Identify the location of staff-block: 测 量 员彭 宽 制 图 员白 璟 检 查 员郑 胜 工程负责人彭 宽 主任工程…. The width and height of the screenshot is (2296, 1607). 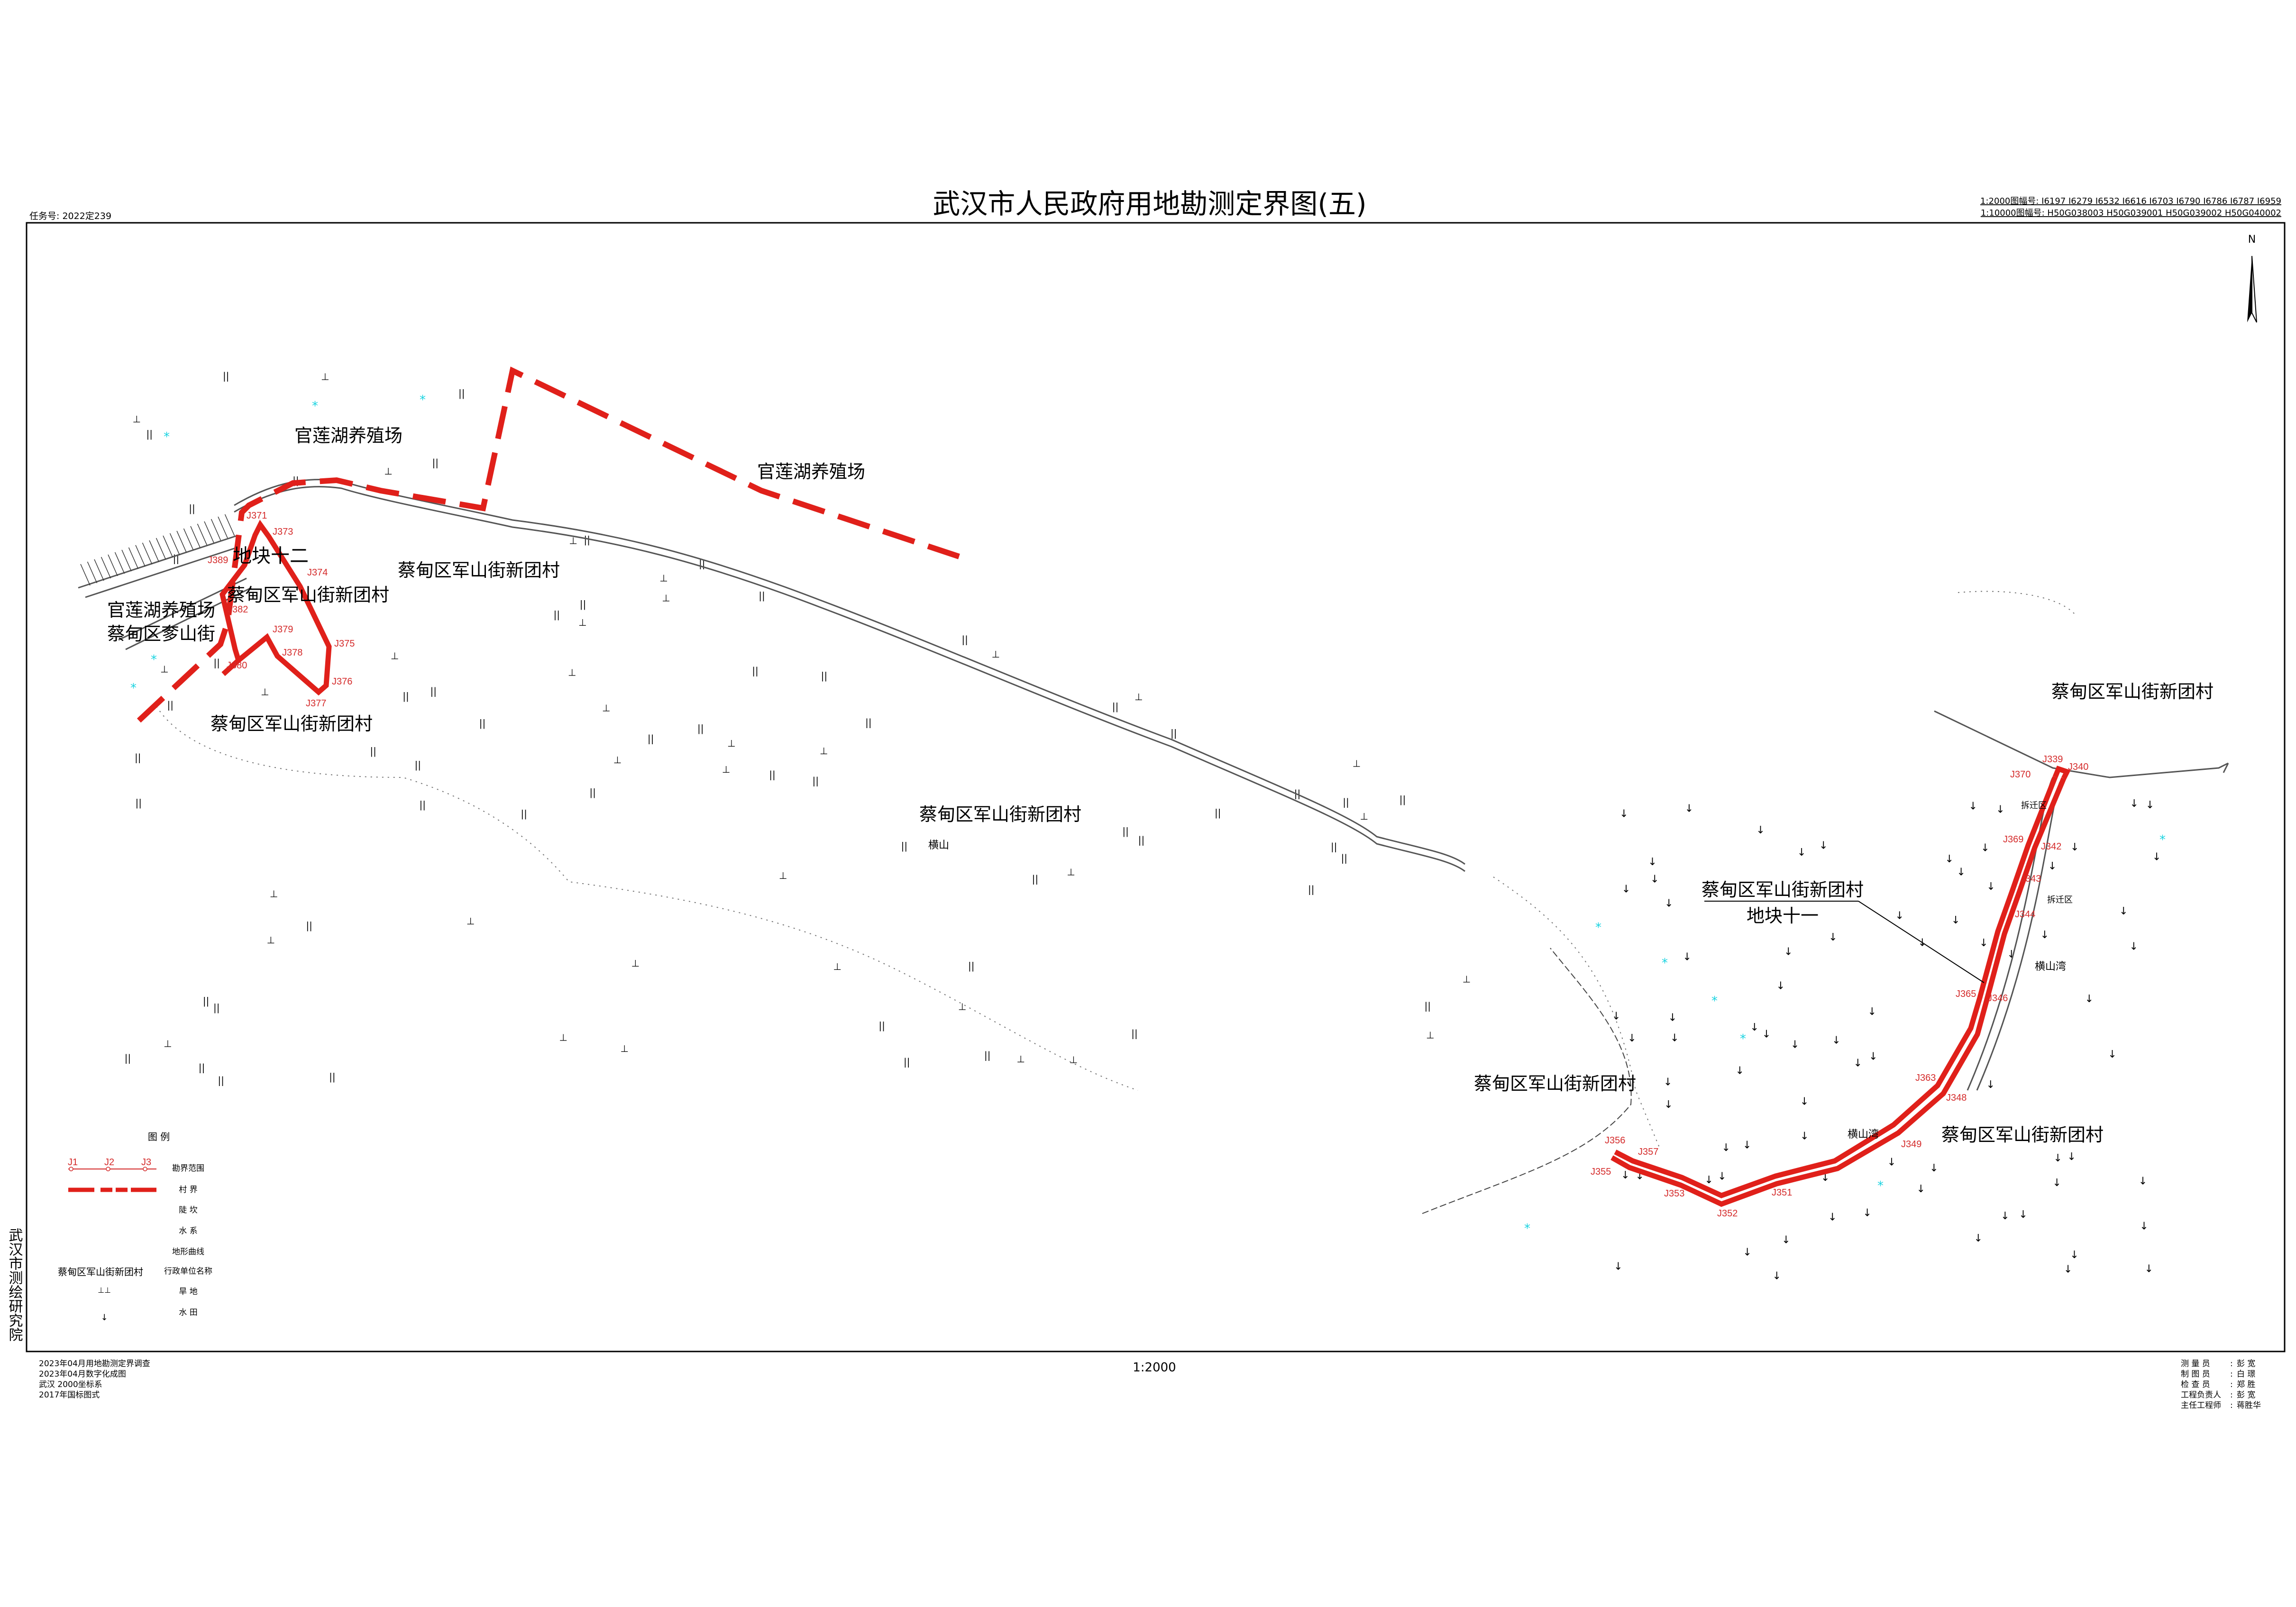
(2221, 1384).